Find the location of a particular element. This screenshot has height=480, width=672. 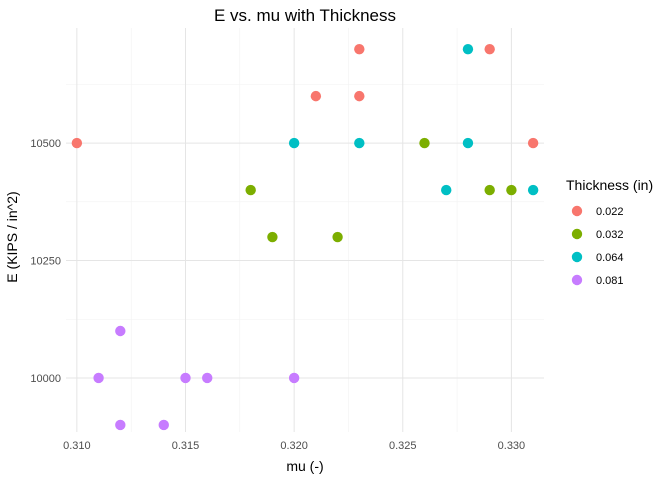

legend-items: 0.022 0.032 0.064 0.081 is located at coordinates (597, 246).